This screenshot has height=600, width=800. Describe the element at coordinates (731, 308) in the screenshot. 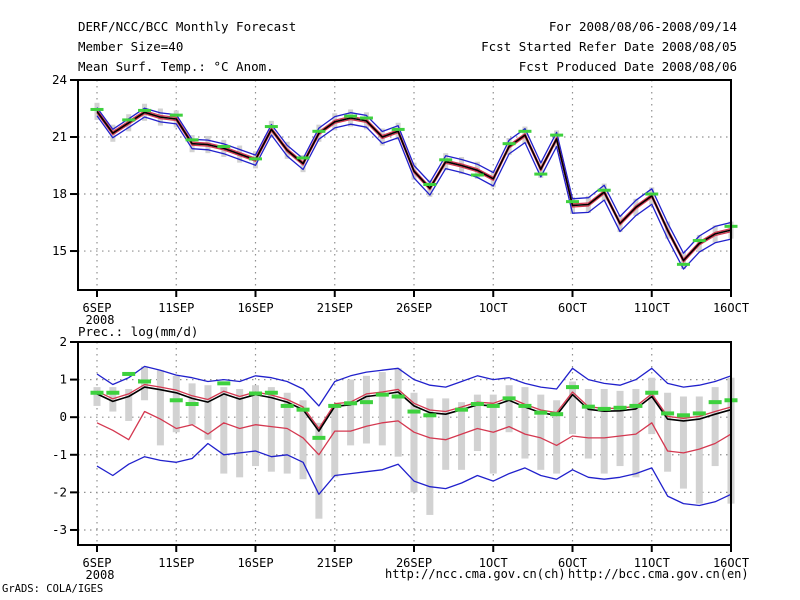

I see `temp-x-tick-label: 16OCT` at that location.